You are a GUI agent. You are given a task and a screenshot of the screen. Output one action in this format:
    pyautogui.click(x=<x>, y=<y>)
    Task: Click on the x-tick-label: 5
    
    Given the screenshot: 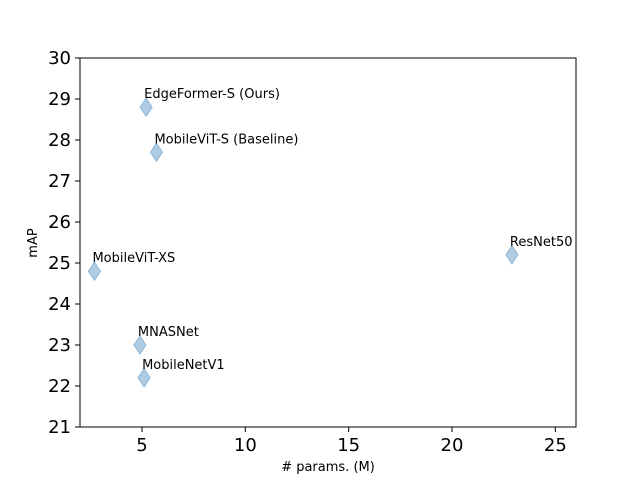 What is the action you would take?
    pyautogui.click(x=141, y=445)
    